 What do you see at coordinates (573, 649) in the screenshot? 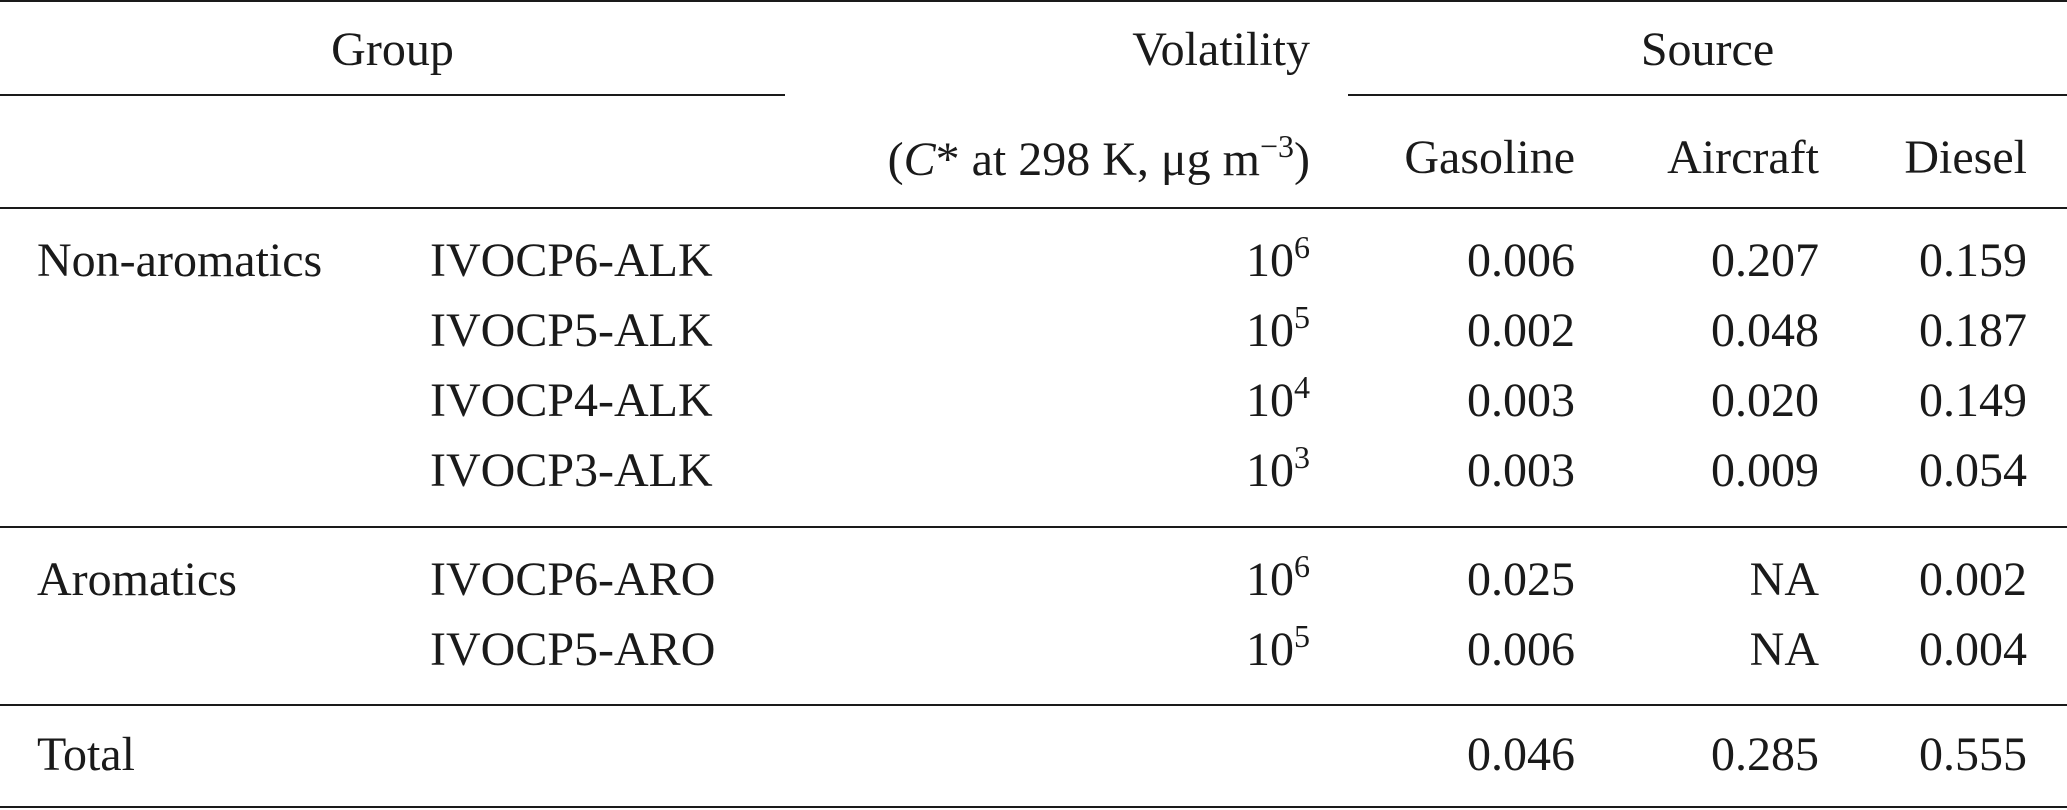
I see `row-species: IVOCP5-ARO` at bounding box center [573, 649].